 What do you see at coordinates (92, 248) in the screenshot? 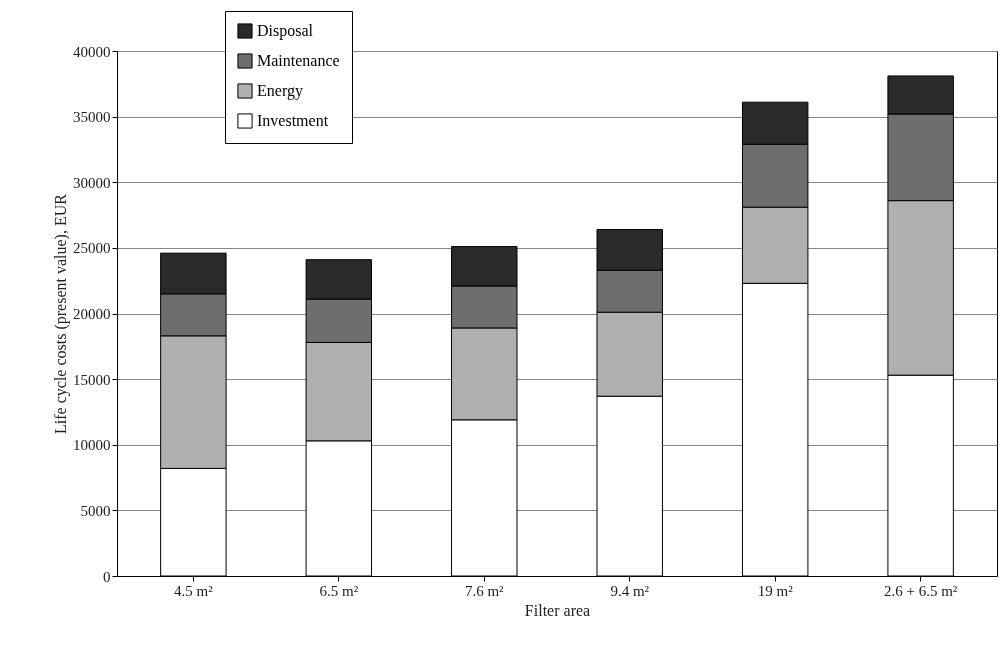
I see `y-tick-label: 25000` at bounding box center [92, 248].